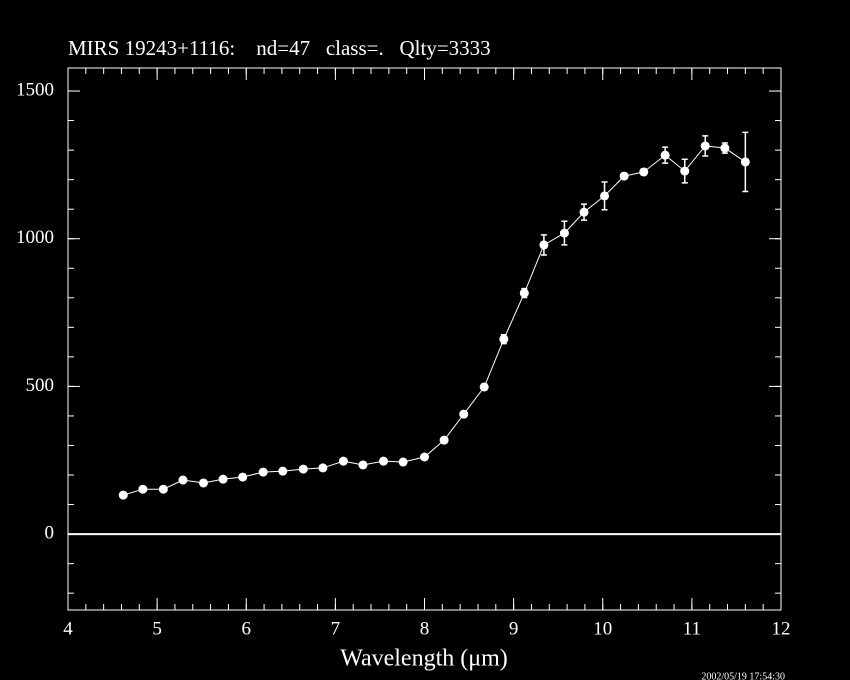 This screenshot has height=680, width=850. I want to click on x-tick-label: 5, so click(157, 628).